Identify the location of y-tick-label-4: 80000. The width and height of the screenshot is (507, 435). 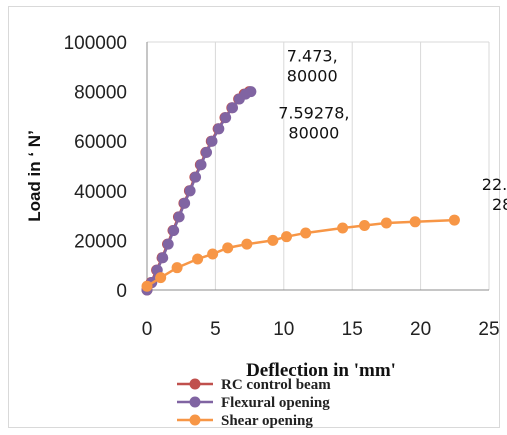
(100, 93).